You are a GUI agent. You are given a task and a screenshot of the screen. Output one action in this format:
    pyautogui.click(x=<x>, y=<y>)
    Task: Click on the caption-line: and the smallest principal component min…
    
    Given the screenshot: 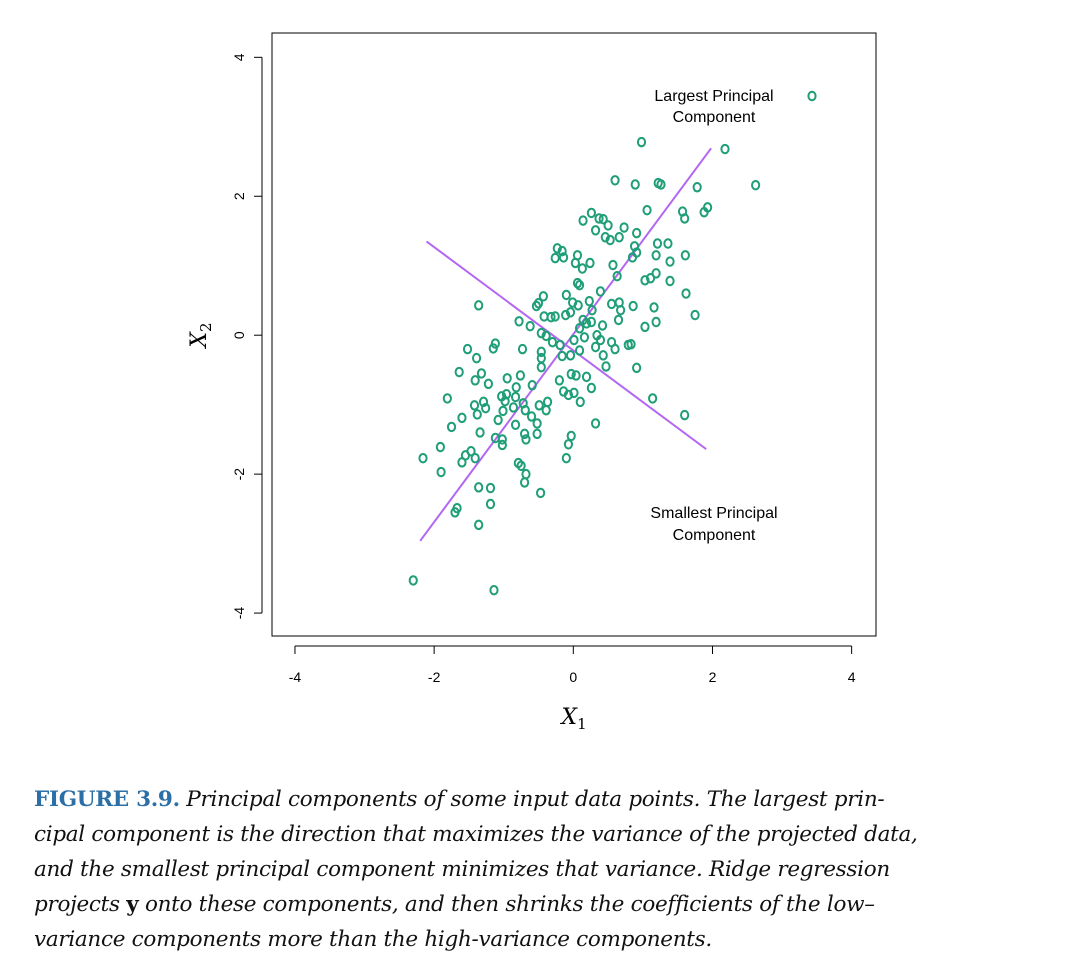 What is the action you would take?
    pyautogui.click(x=462, y=869)
    